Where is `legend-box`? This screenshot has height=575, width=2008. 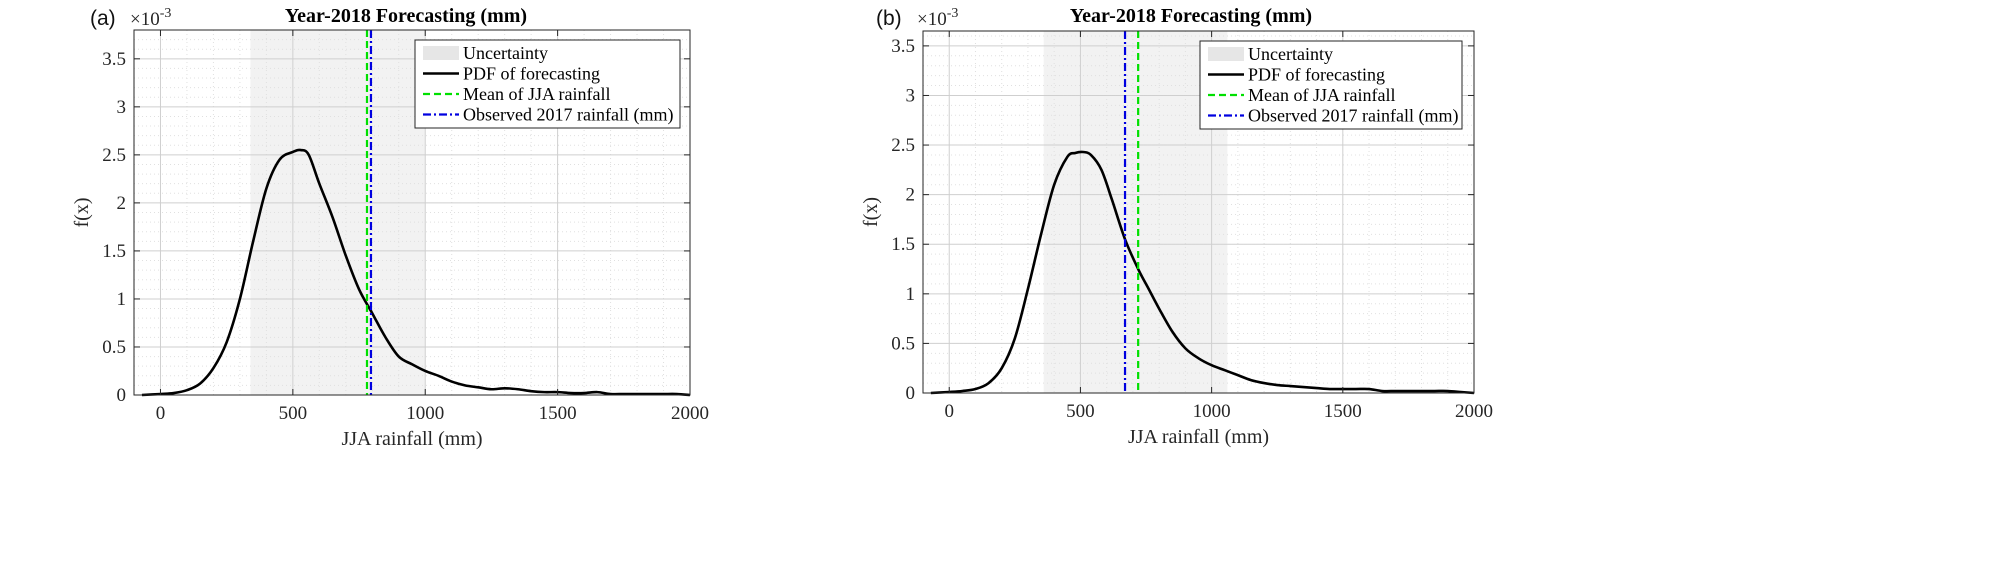 legend-box is located at coordinates (547, 84).